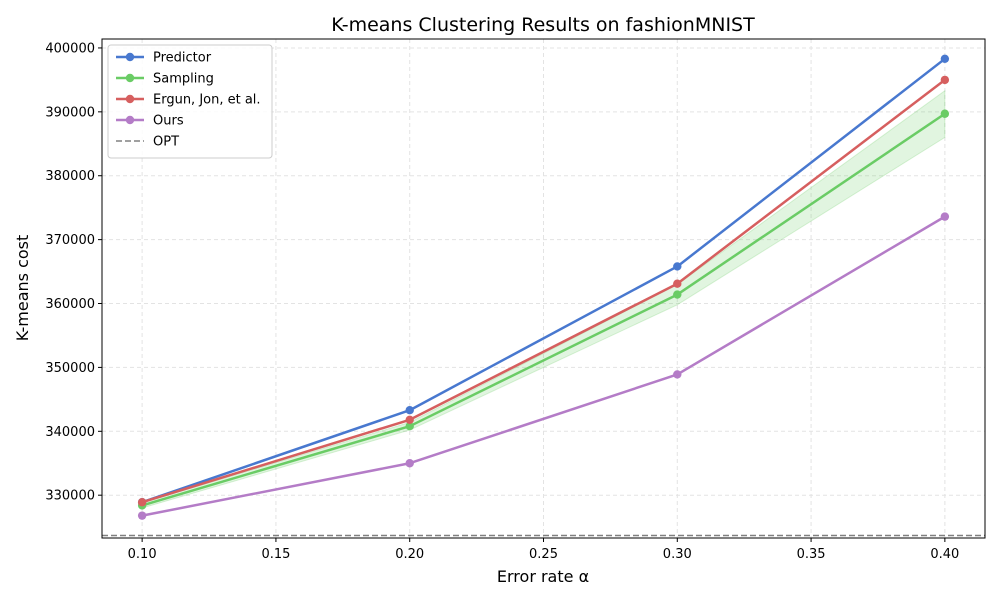 The image size is (1000, 600). Describe the element at coordinates (70, 112) in the screenshot. I see `y-tick-label: 390000` at that location.